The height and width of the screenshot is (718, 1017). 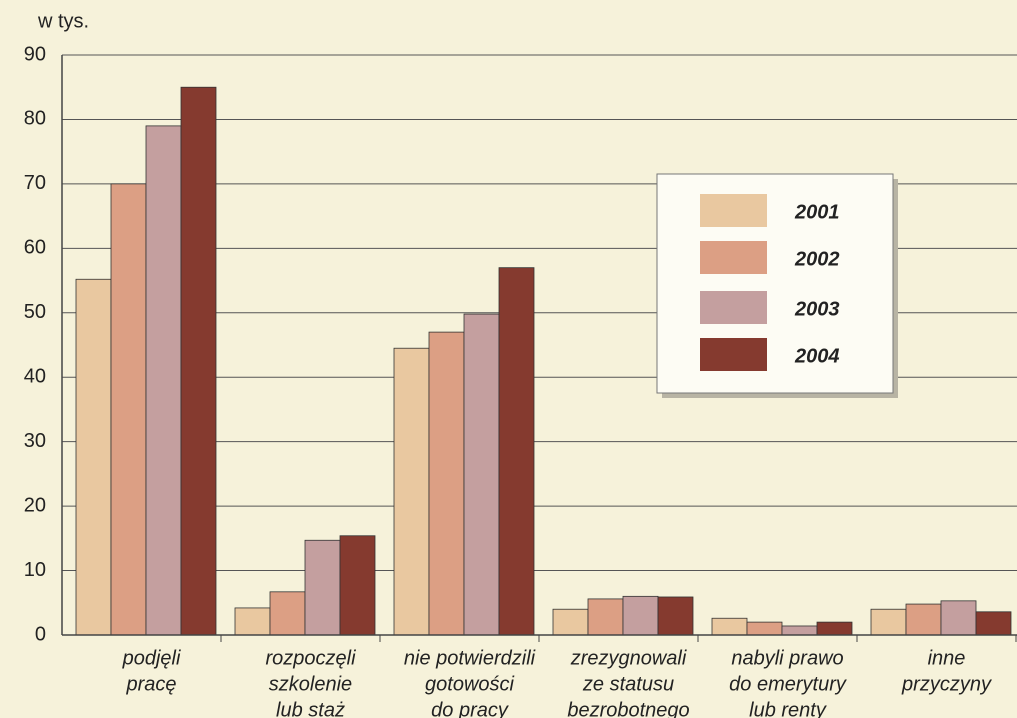 I want to click on y-tick-label: 10, so click(x=35, y=570).